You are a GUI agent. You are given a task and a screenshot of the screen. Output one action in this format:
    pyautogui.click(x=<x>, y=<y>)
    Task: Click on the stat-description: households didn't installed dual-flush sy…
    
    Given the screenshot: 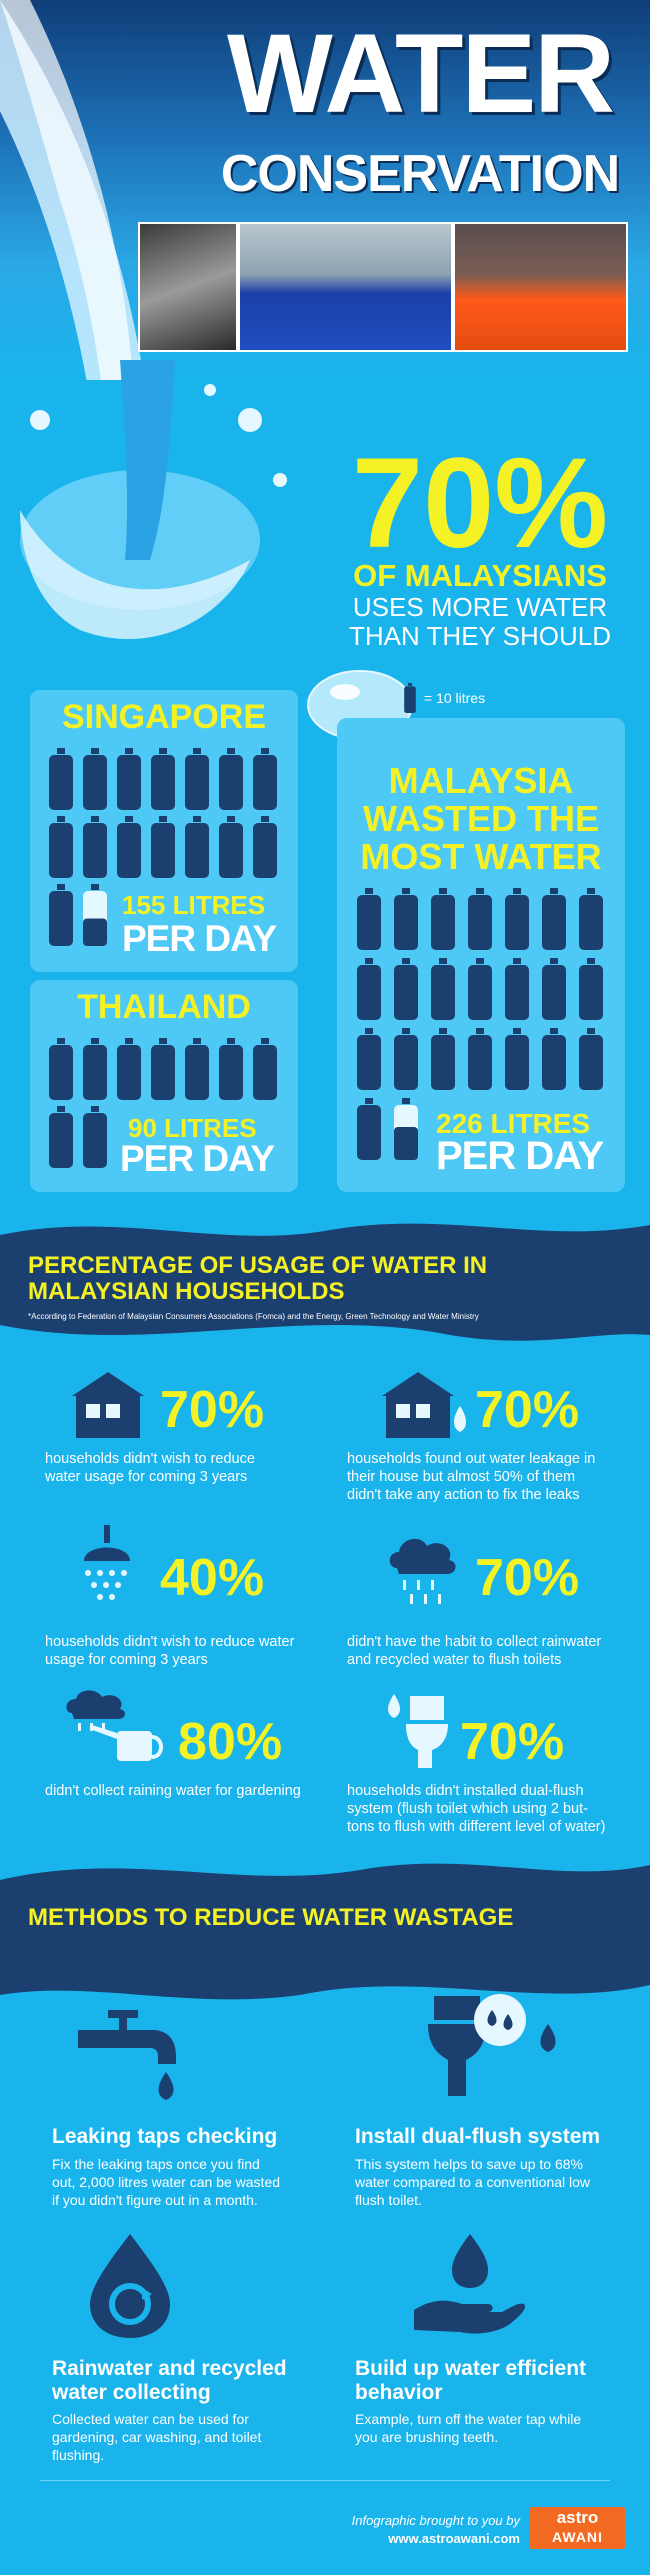 What is the action you would take?
    pyautogui.click(x=476, y=1809)
    